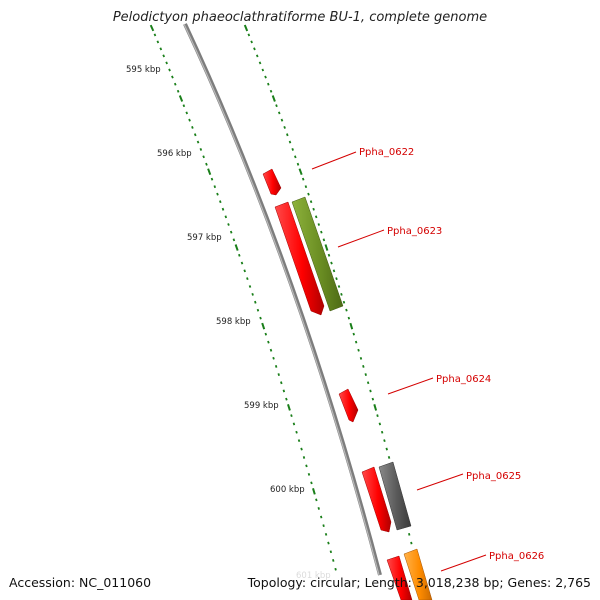 This screenshot has width=600, height=600. I want to click on feature-green-block, so click(317, 254).